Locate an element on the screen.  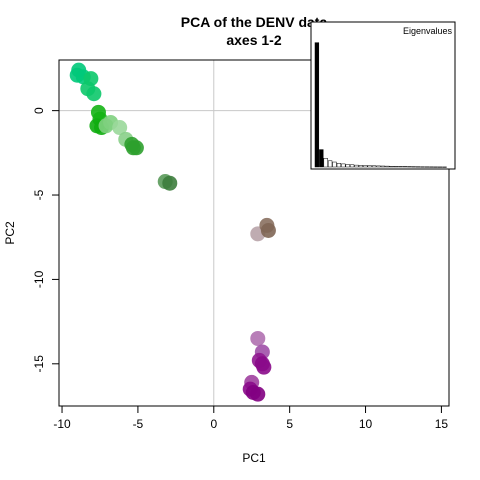
eigenvalue-inset: Eigenvalues is located at coordinates (383, 95).